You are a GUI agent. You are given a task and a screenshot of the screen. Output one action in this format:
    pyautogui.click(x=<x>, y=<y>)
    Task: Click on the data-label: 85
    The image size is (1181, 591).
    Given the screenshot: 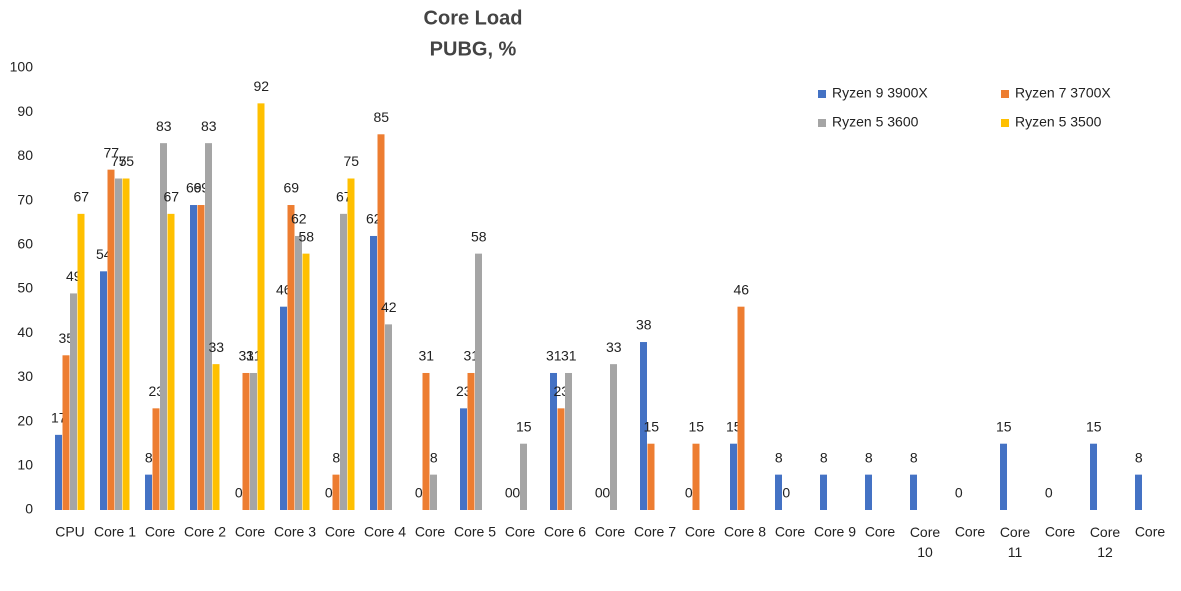 What is the action you would take?
    pyautogui.click(x=381, y=117)
    